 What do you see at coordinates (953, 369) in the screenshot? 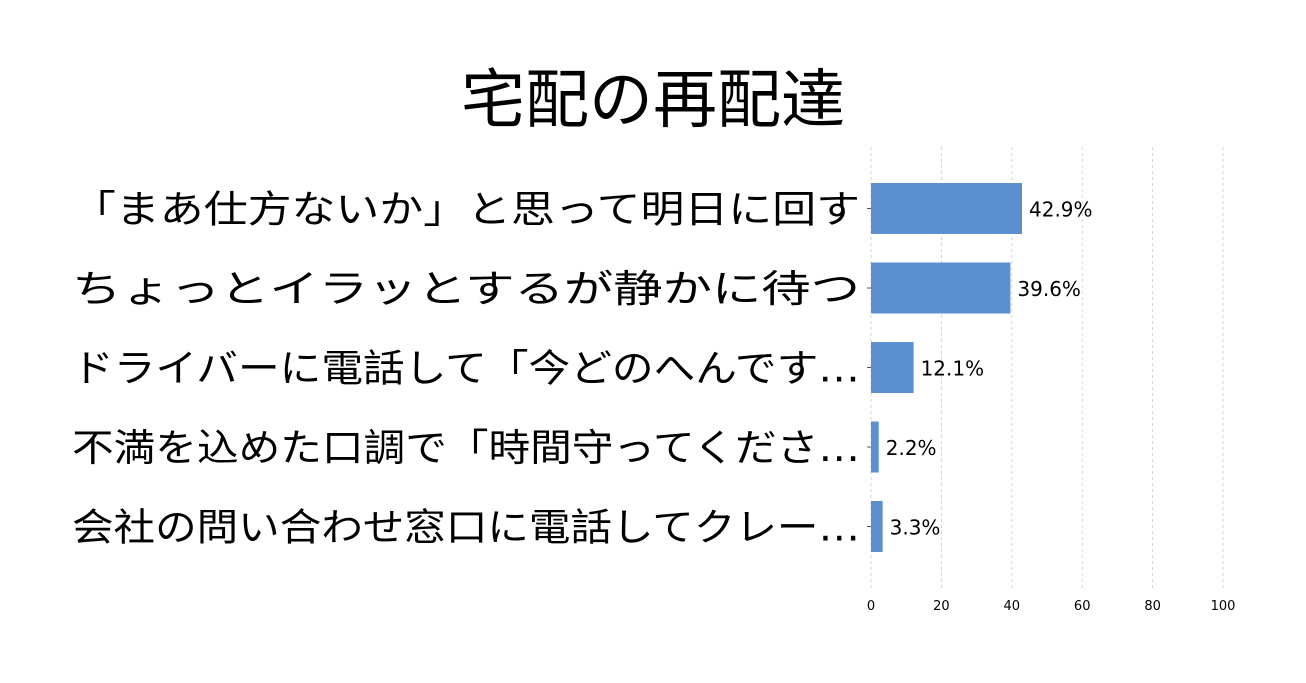
I see `value-label: 12.1%` at bounding box center [953, 369].